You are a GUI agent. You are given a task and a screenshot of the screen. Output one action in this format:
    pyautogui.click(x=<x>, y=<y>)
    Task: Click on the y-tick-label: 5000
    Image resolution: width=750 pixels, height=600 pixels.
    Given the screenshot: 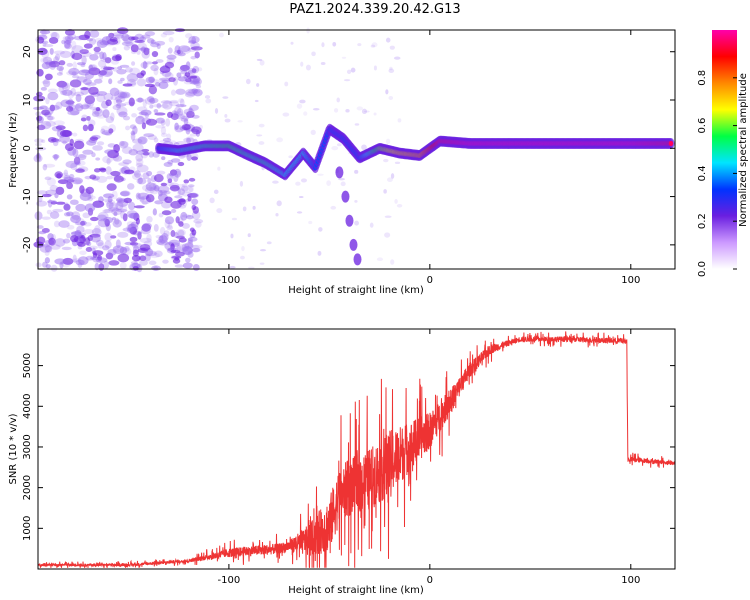 What is the action you would take?
    pyautogui.click(x=27, y=365)
    